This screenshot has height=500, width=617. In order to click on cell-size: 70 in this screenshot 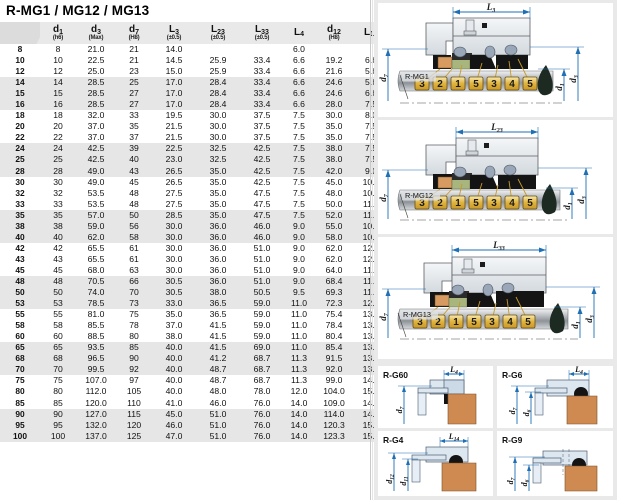, I will do `click(20, 369)`.